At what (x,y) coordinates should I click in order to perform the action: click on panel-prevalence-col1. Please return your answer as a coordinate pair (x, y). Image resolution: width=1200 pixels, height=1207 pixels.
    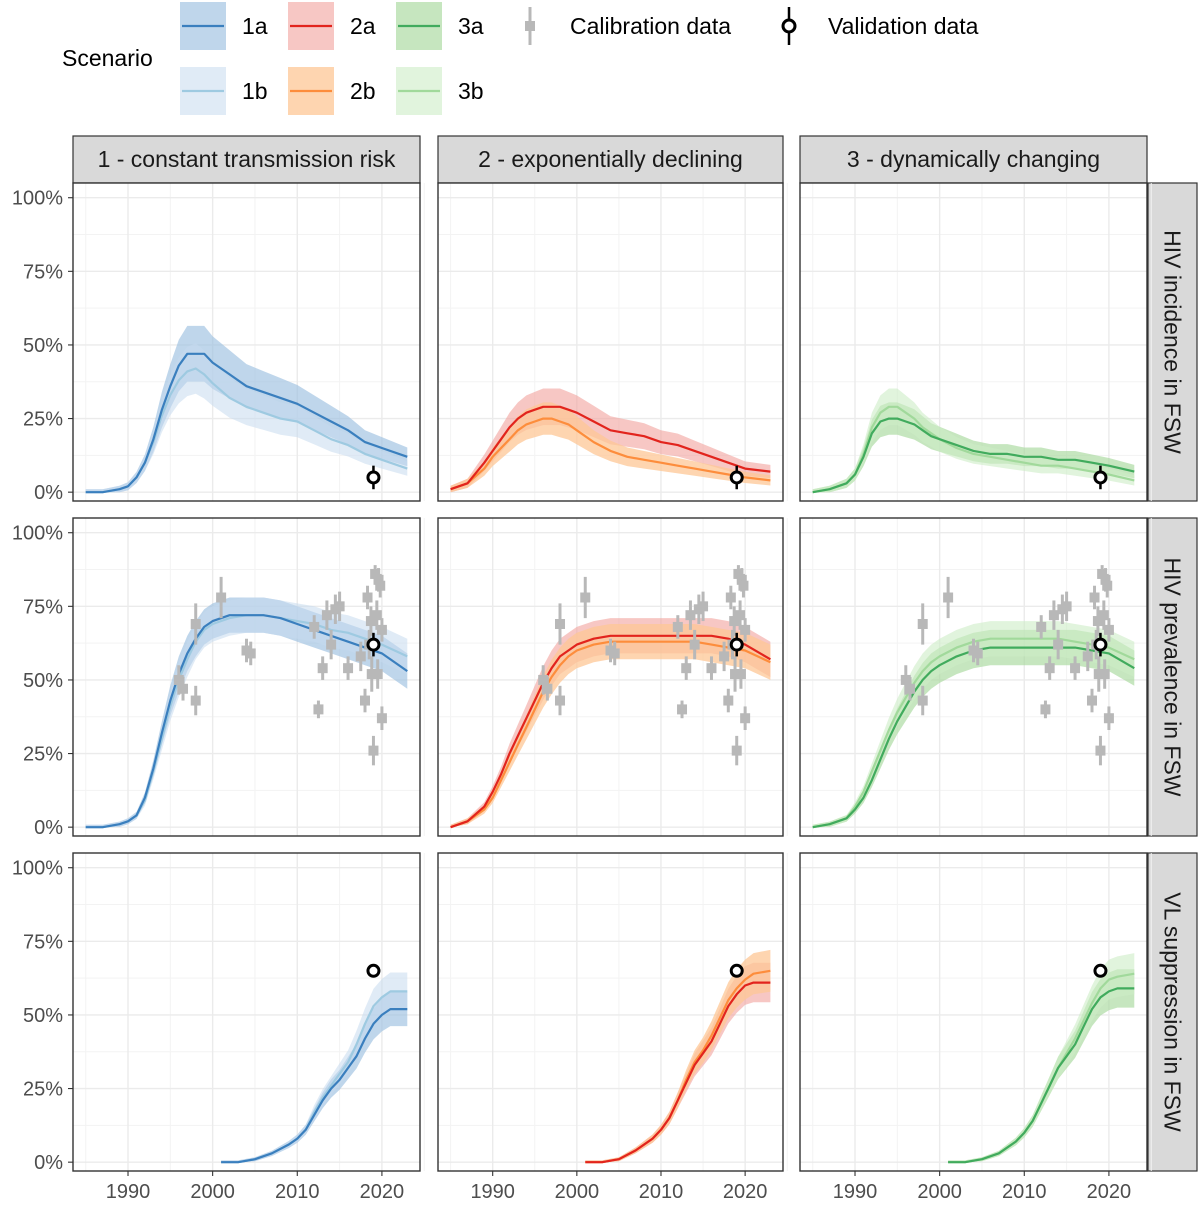
    Looking at the image, I should click on (248, 677).